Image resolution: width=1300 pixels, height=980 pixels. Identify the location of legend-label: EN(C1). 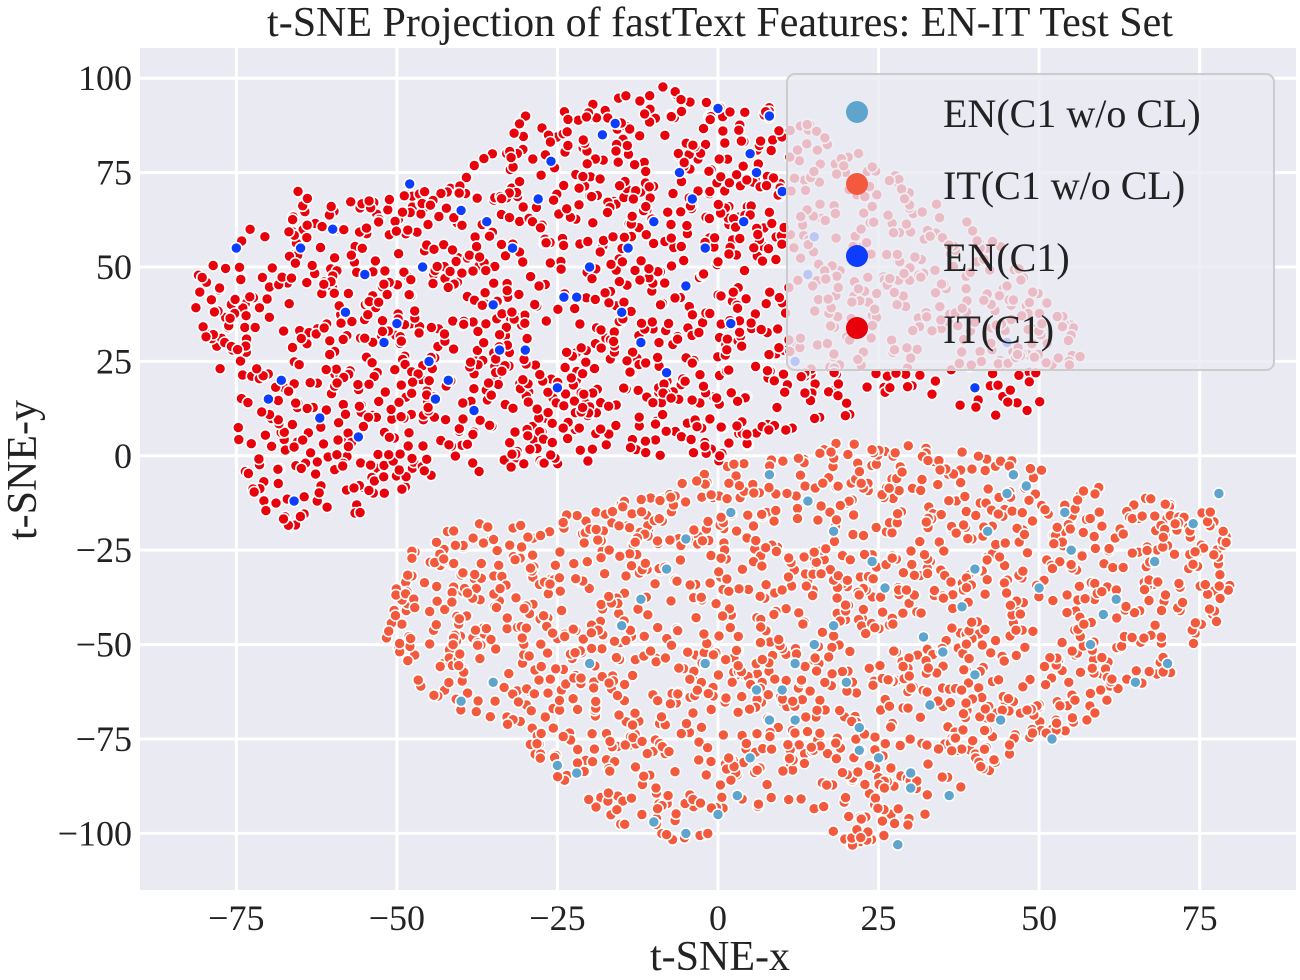
(1006, 257).